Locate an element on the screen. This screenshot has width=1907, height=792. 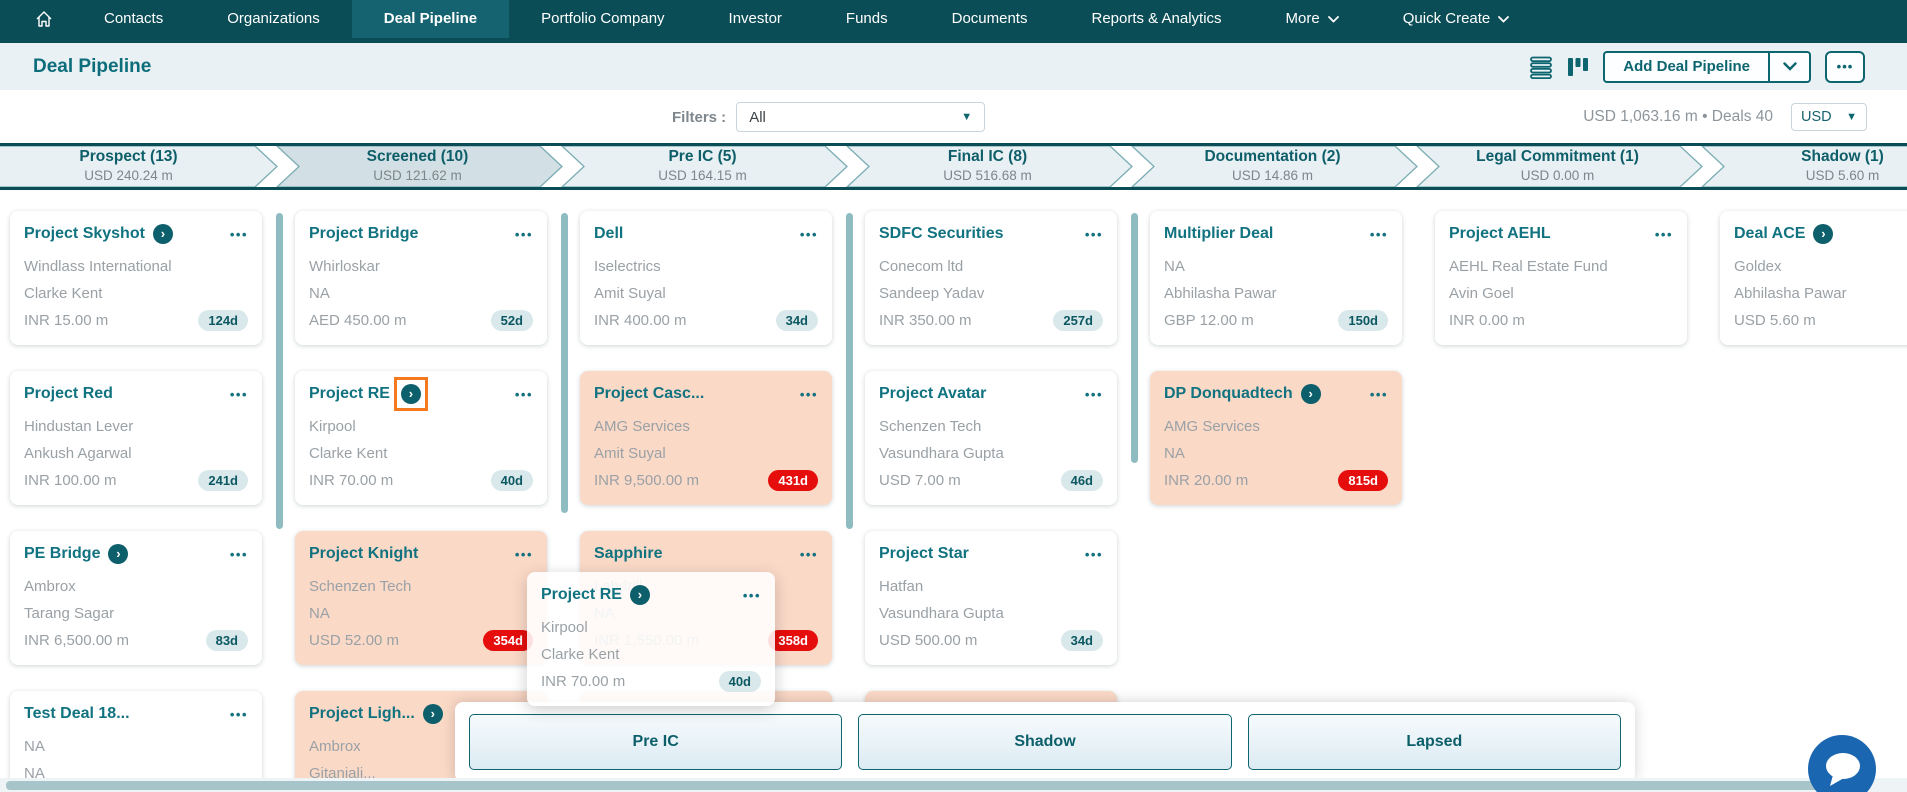
dropzone-lapsed: Lapsed is located at coordinates (1434, 742).